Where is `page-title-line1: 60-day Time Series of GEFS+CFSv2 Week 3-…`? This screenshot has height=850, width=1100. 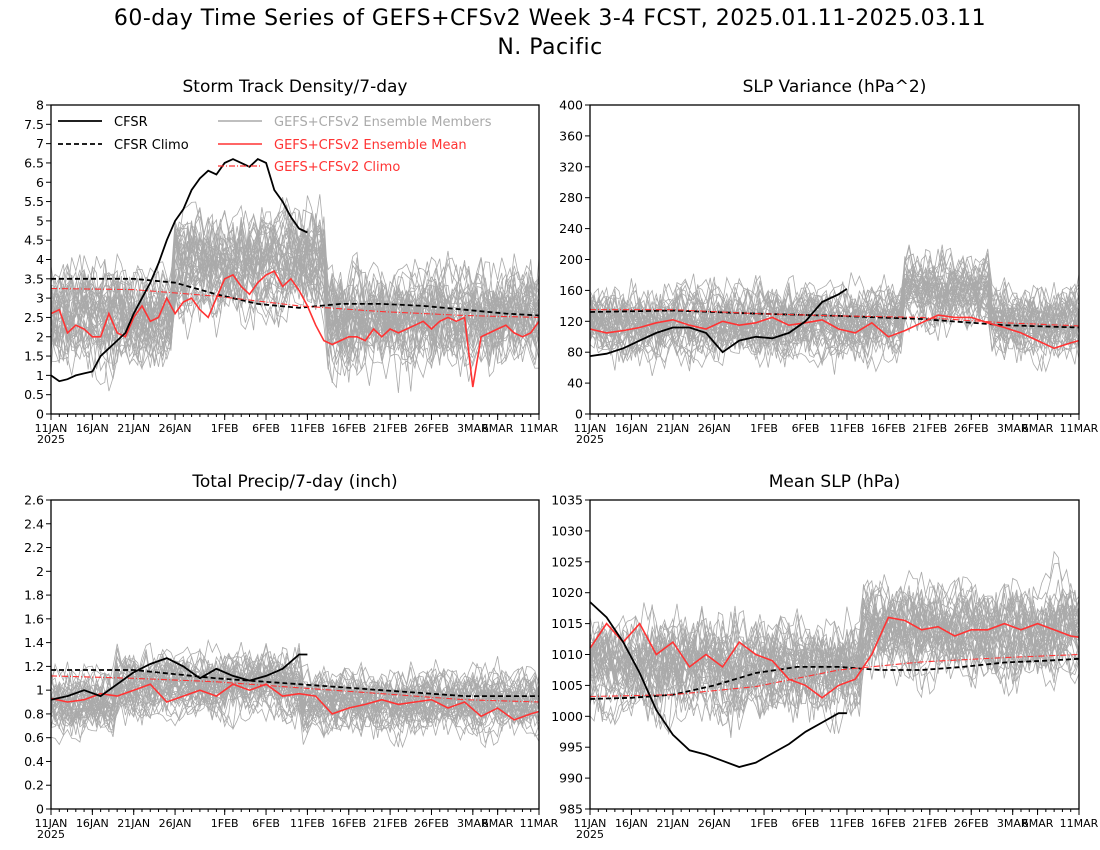 page-title-line1: 60-day Time Series of GEFS+CFSv2 Week 3-… is located at coordinates (550, 18).